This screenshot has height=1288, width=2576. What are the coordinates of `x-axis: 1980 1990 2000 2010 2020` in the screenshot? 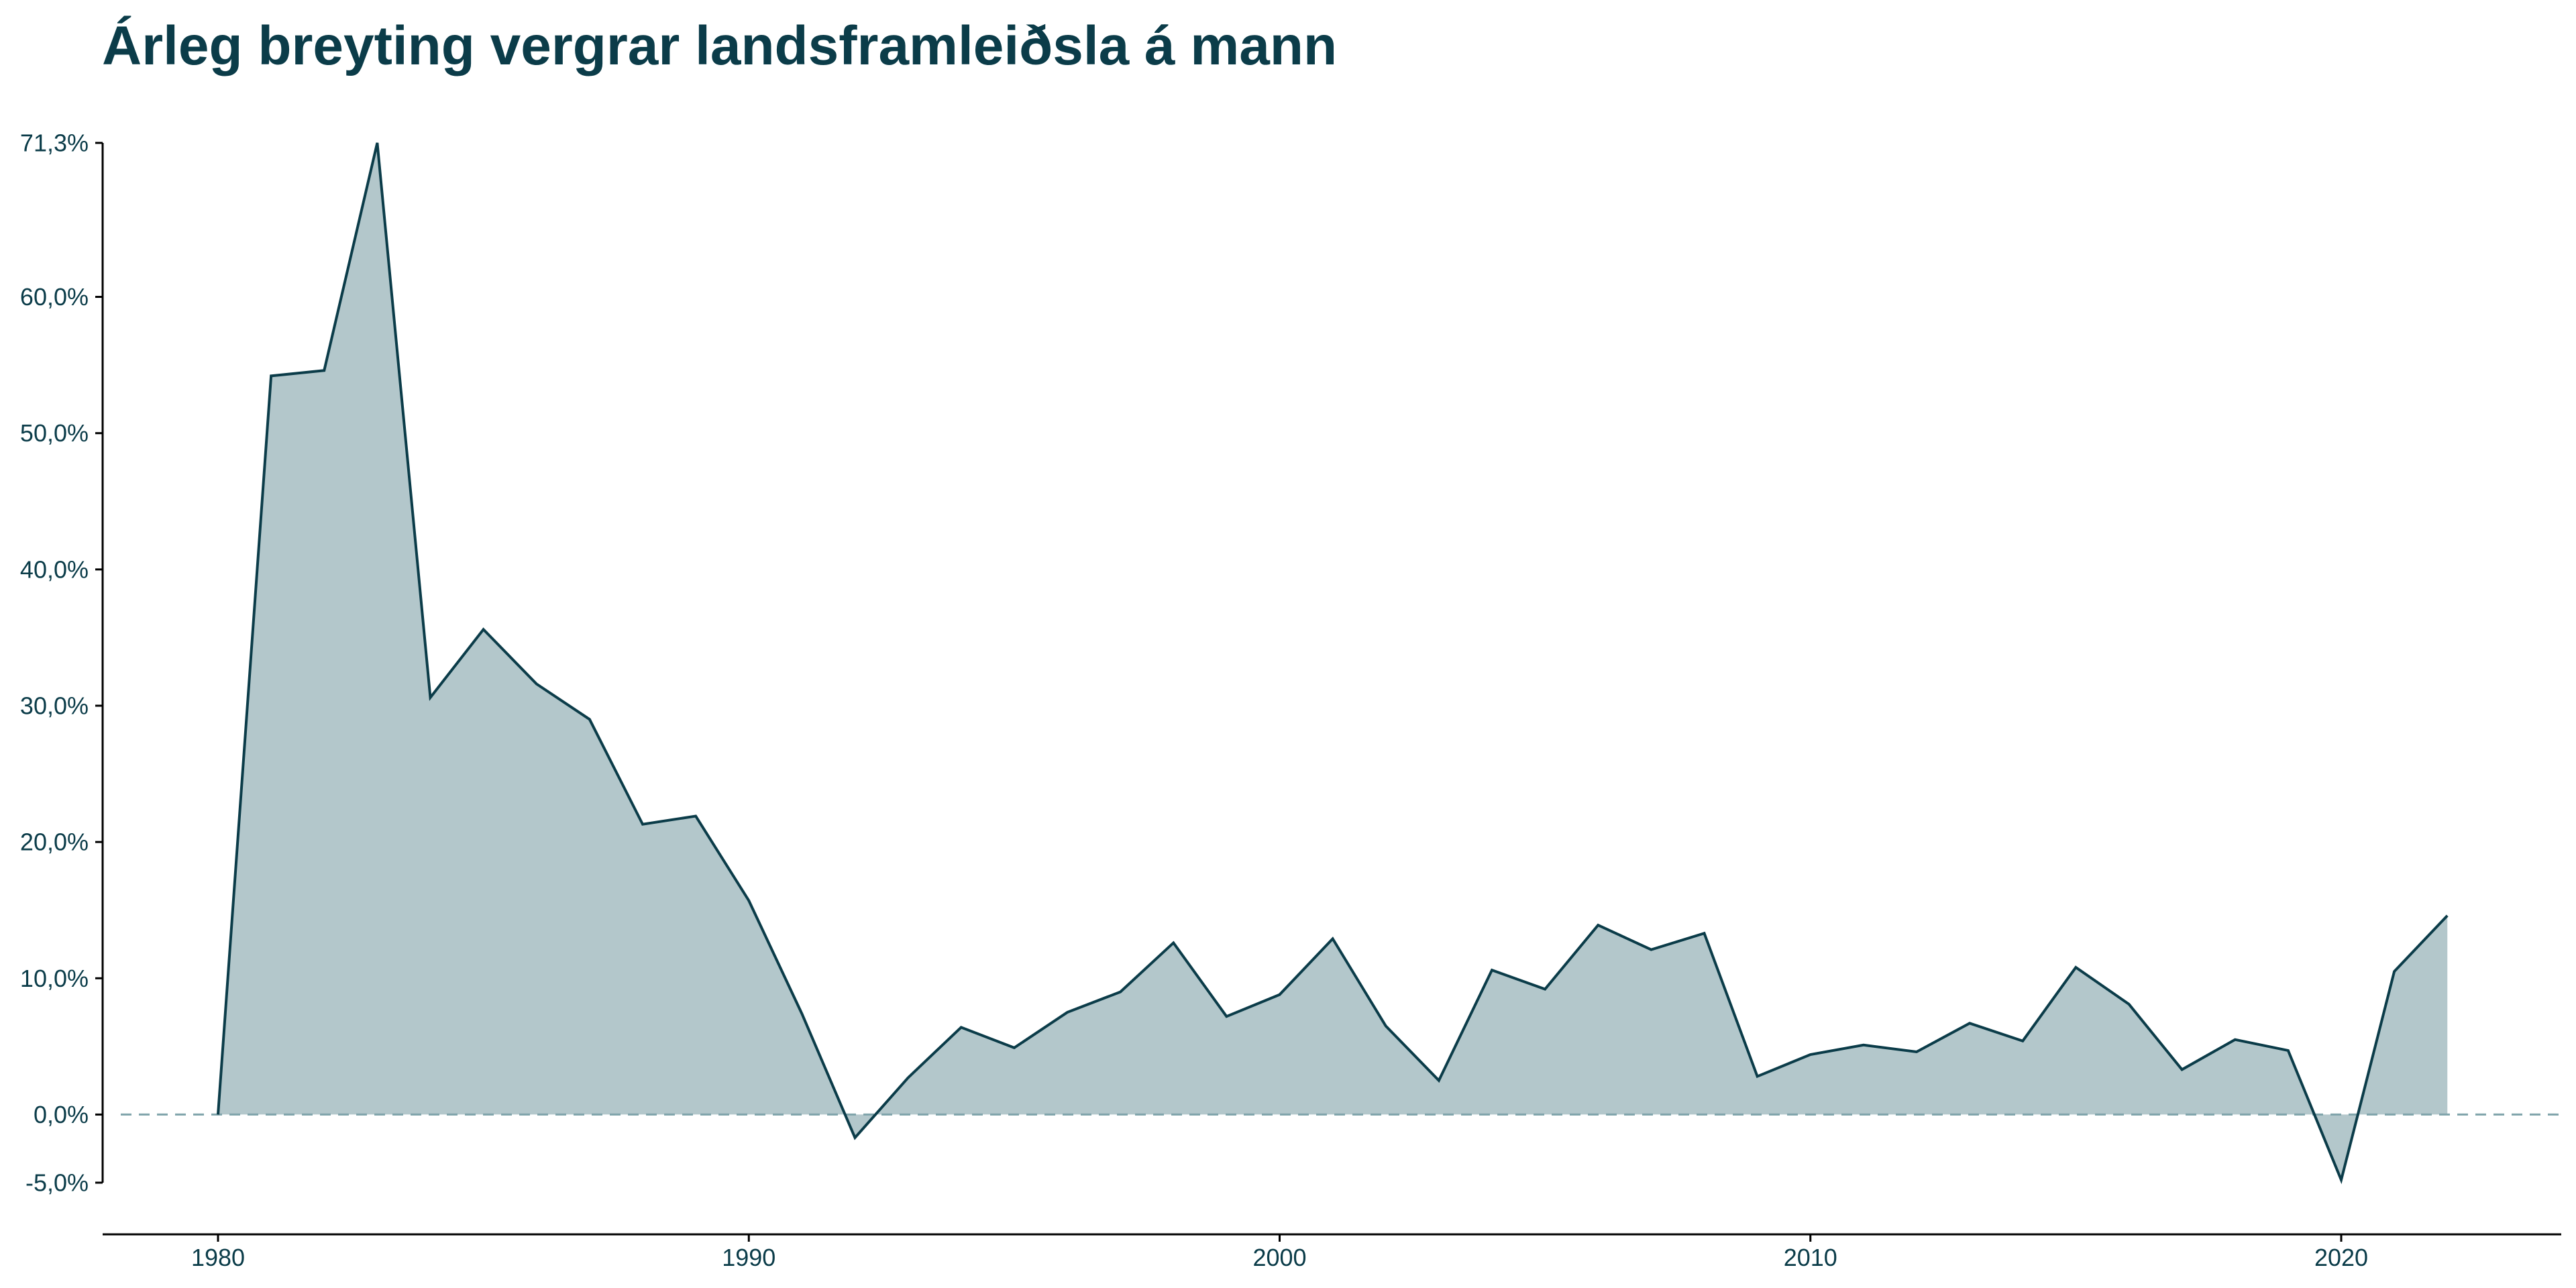 It's located at (1332, 1252).